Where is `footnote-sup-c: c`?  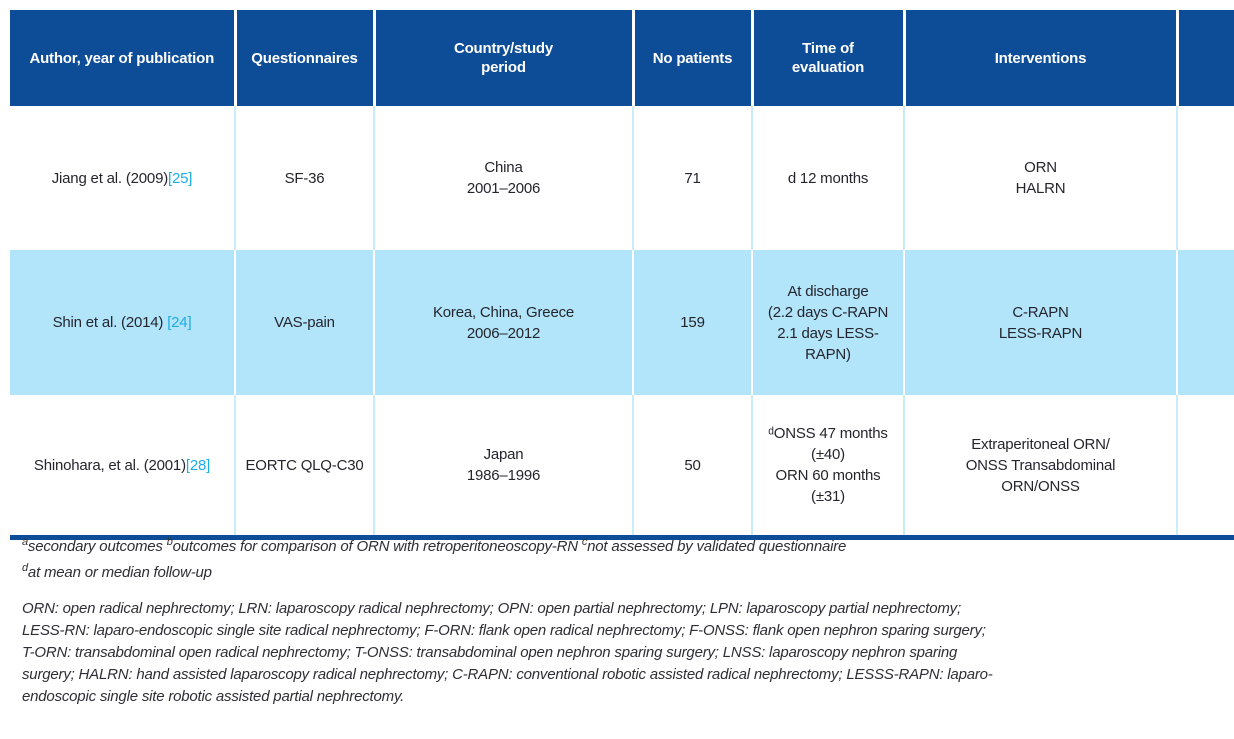
footnote-sup-c: c is located at coordinates (584, 542).